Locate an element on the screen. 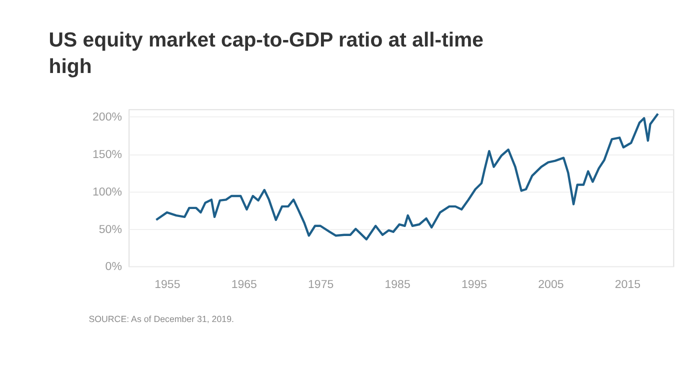 The image size is (691, 388). x-tick-label: 1985 is located at coordinates (397, 284).